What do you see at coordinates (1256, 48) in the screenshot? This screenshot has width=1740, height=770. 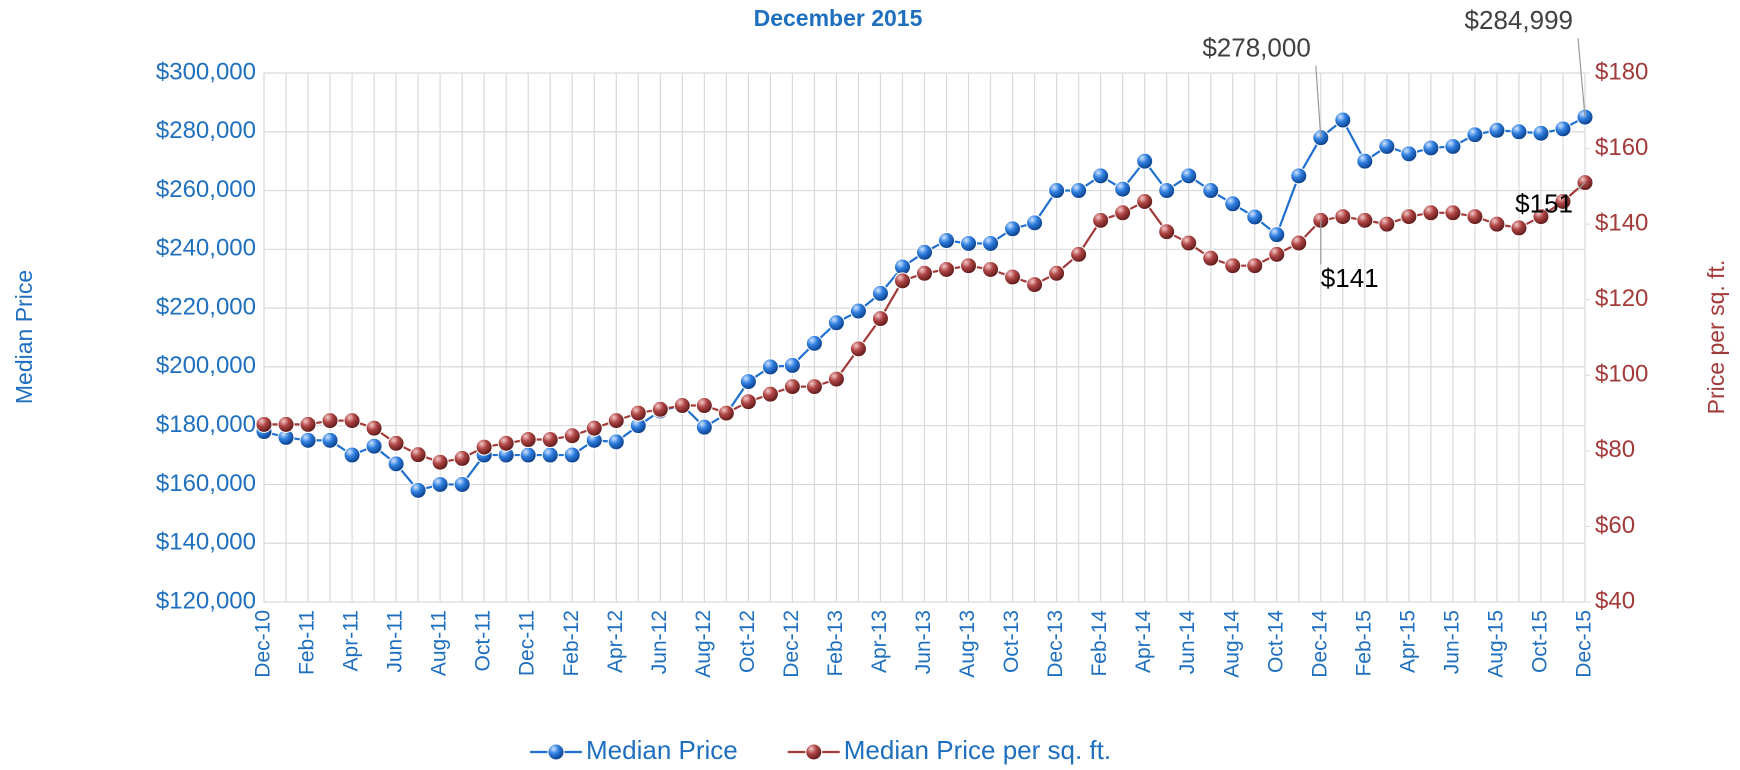 I see `data-label: $278,000` at bounding box center [1256, 48].